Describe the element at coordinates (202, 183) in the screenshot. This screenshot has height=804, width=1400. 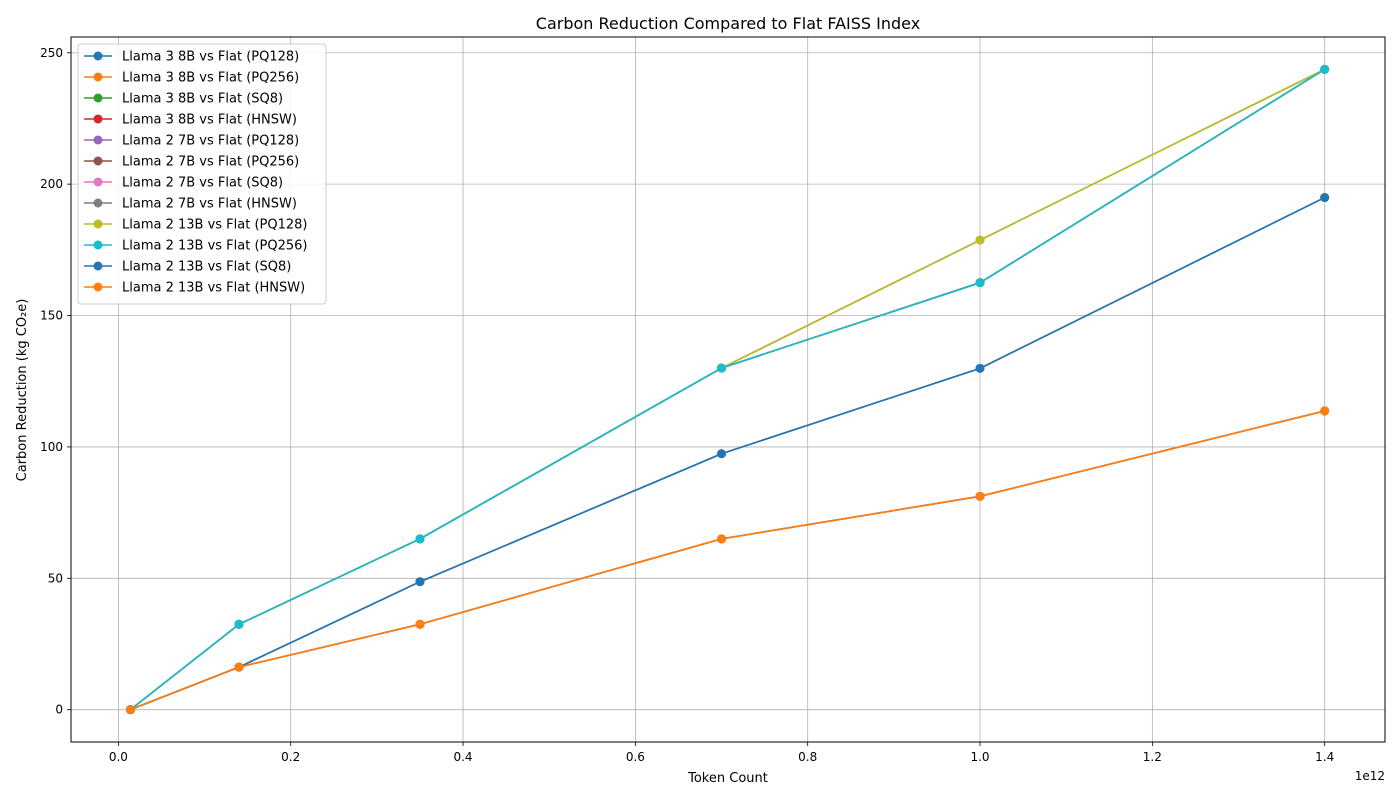
I see `legend-label: Llama 2 7B vs Flat (SQ8)` at that location.